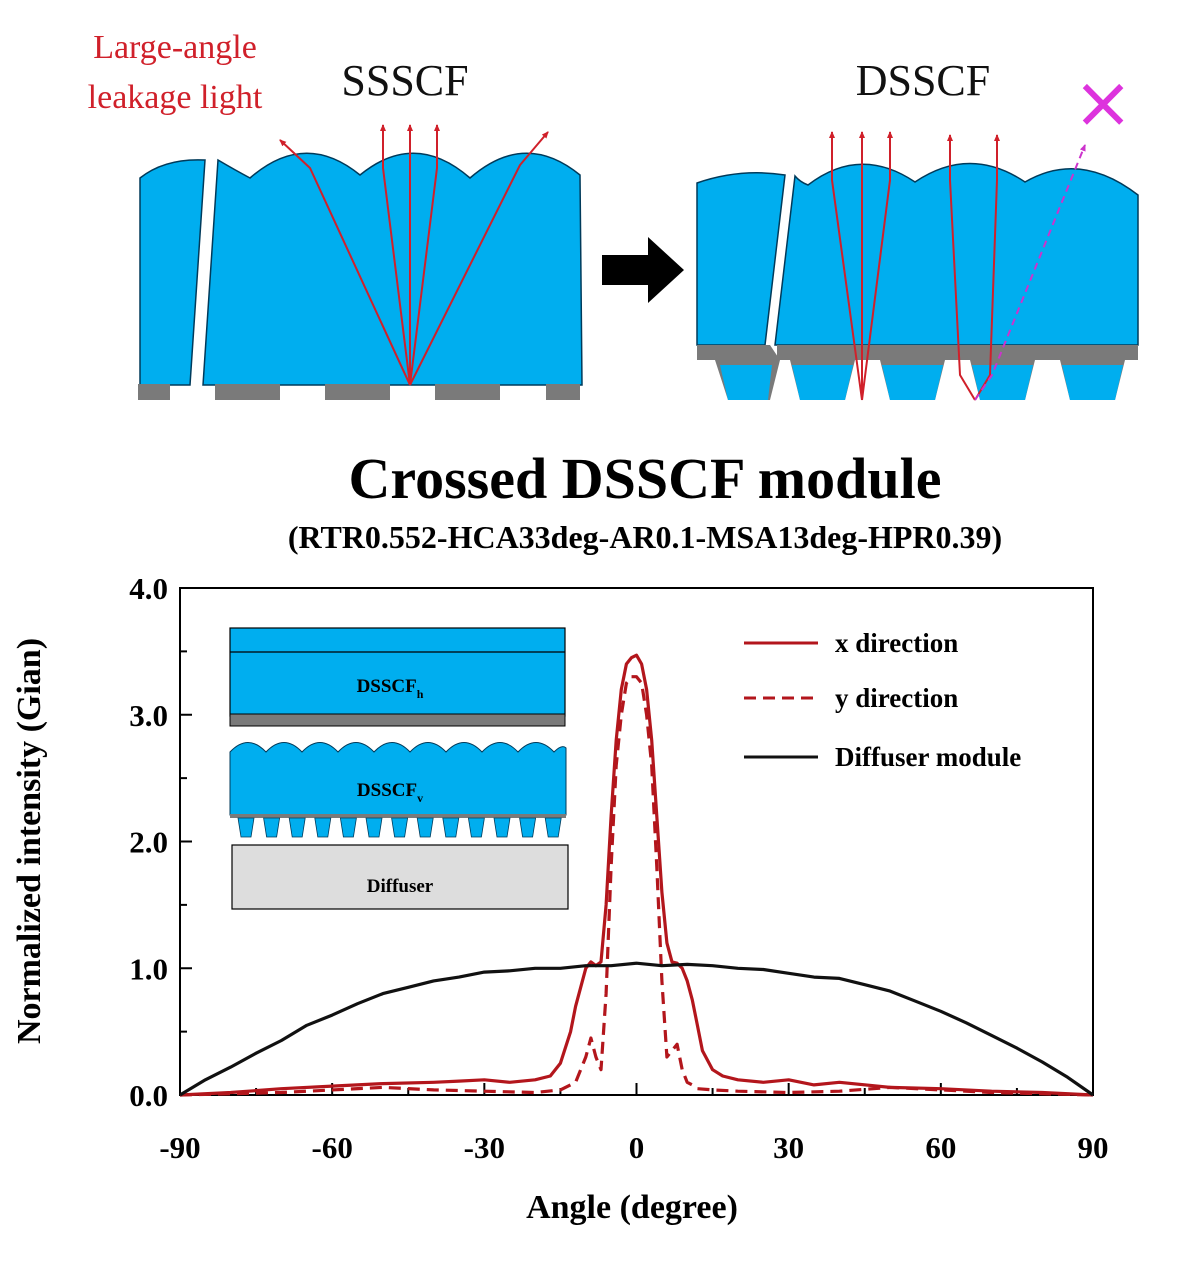 The height and width of the screenshot is (1275, 1200). Describe the element at coordinates (896, 643) in the screenshot. I see `legend-label-x-direction: x direction` at that location.